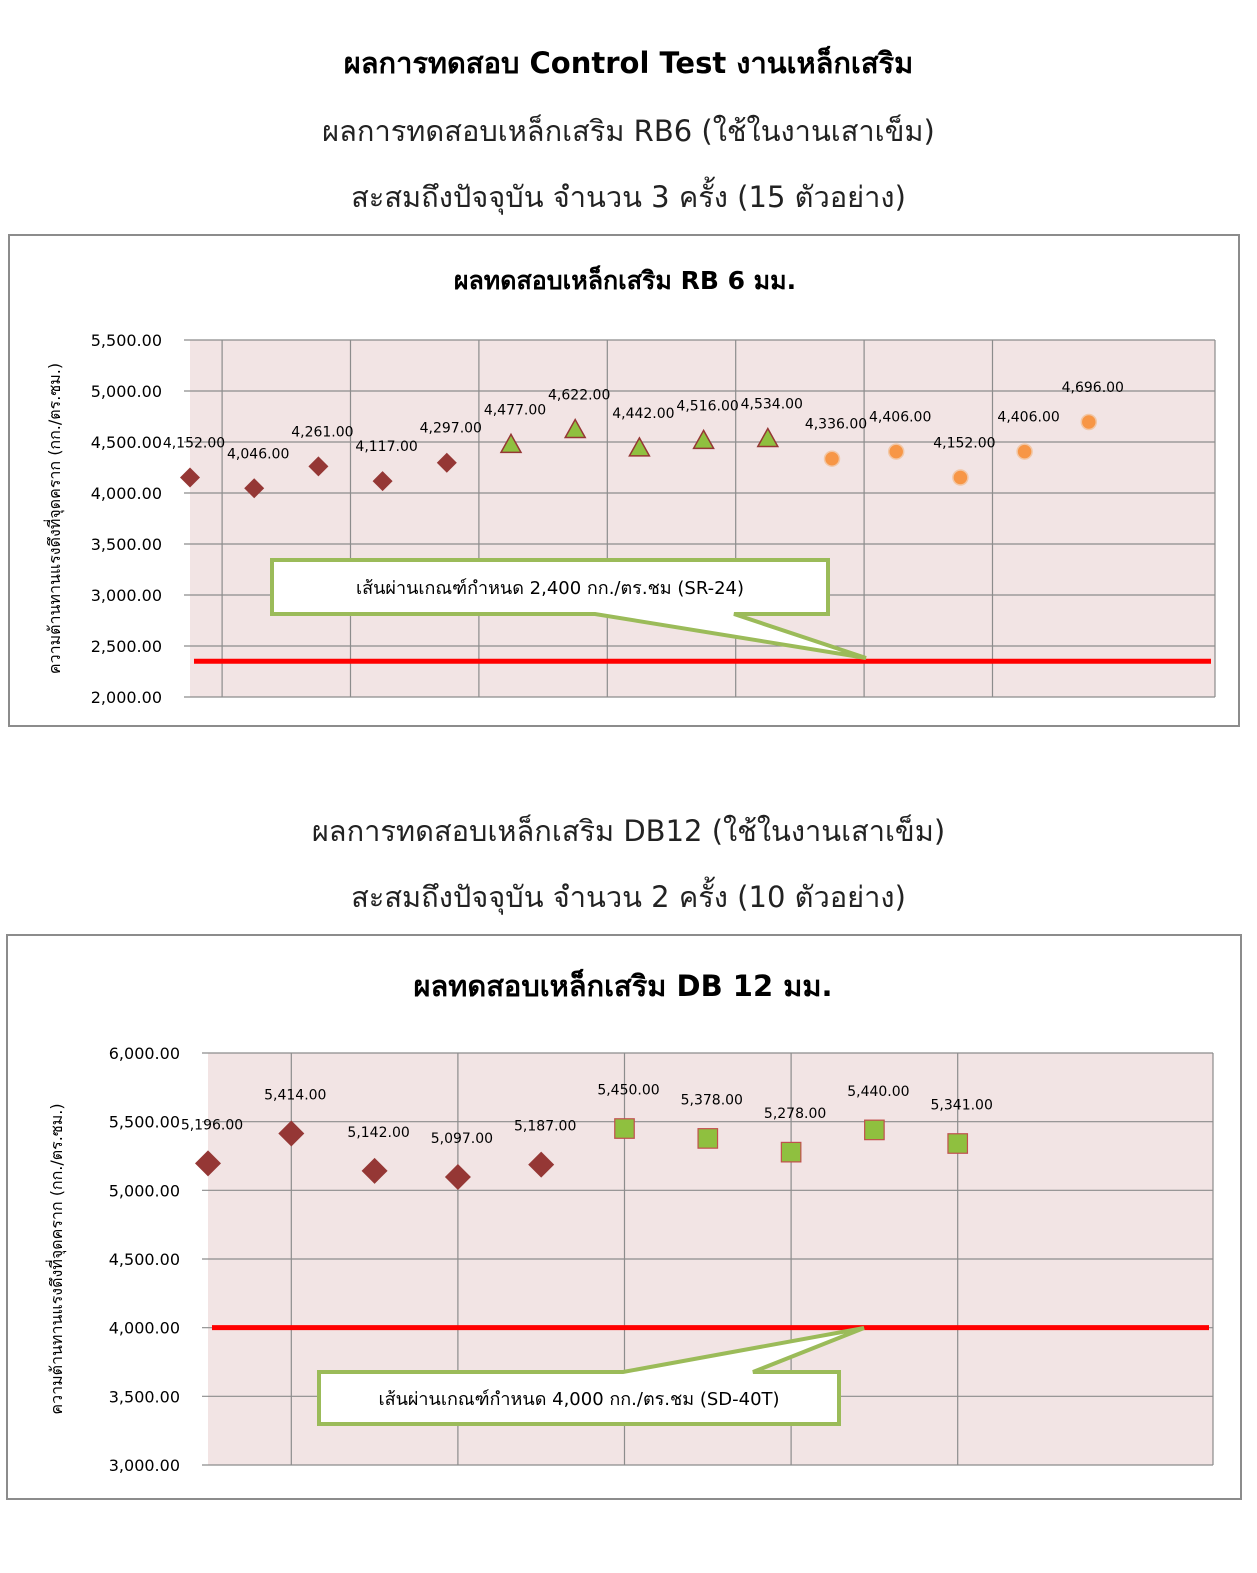 The width and height of the screenshot is (1257, 1573). What do you see at coordinates (878, 1092) in the screenshot?
I see `data-label: 5,440.00` at bounding box center [878, 1092].